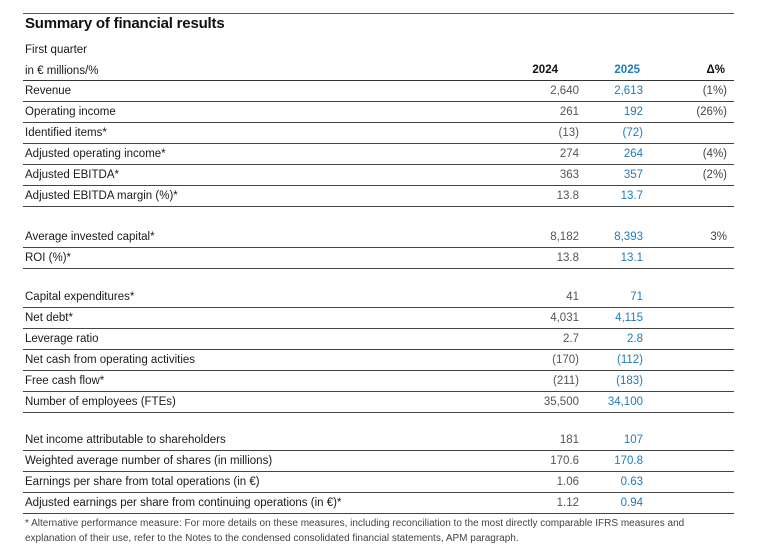 The image size is (759, 557). Describe the element at coordinates (718, 237) in the screenshot. I see `value-delta: 3%` at that location.